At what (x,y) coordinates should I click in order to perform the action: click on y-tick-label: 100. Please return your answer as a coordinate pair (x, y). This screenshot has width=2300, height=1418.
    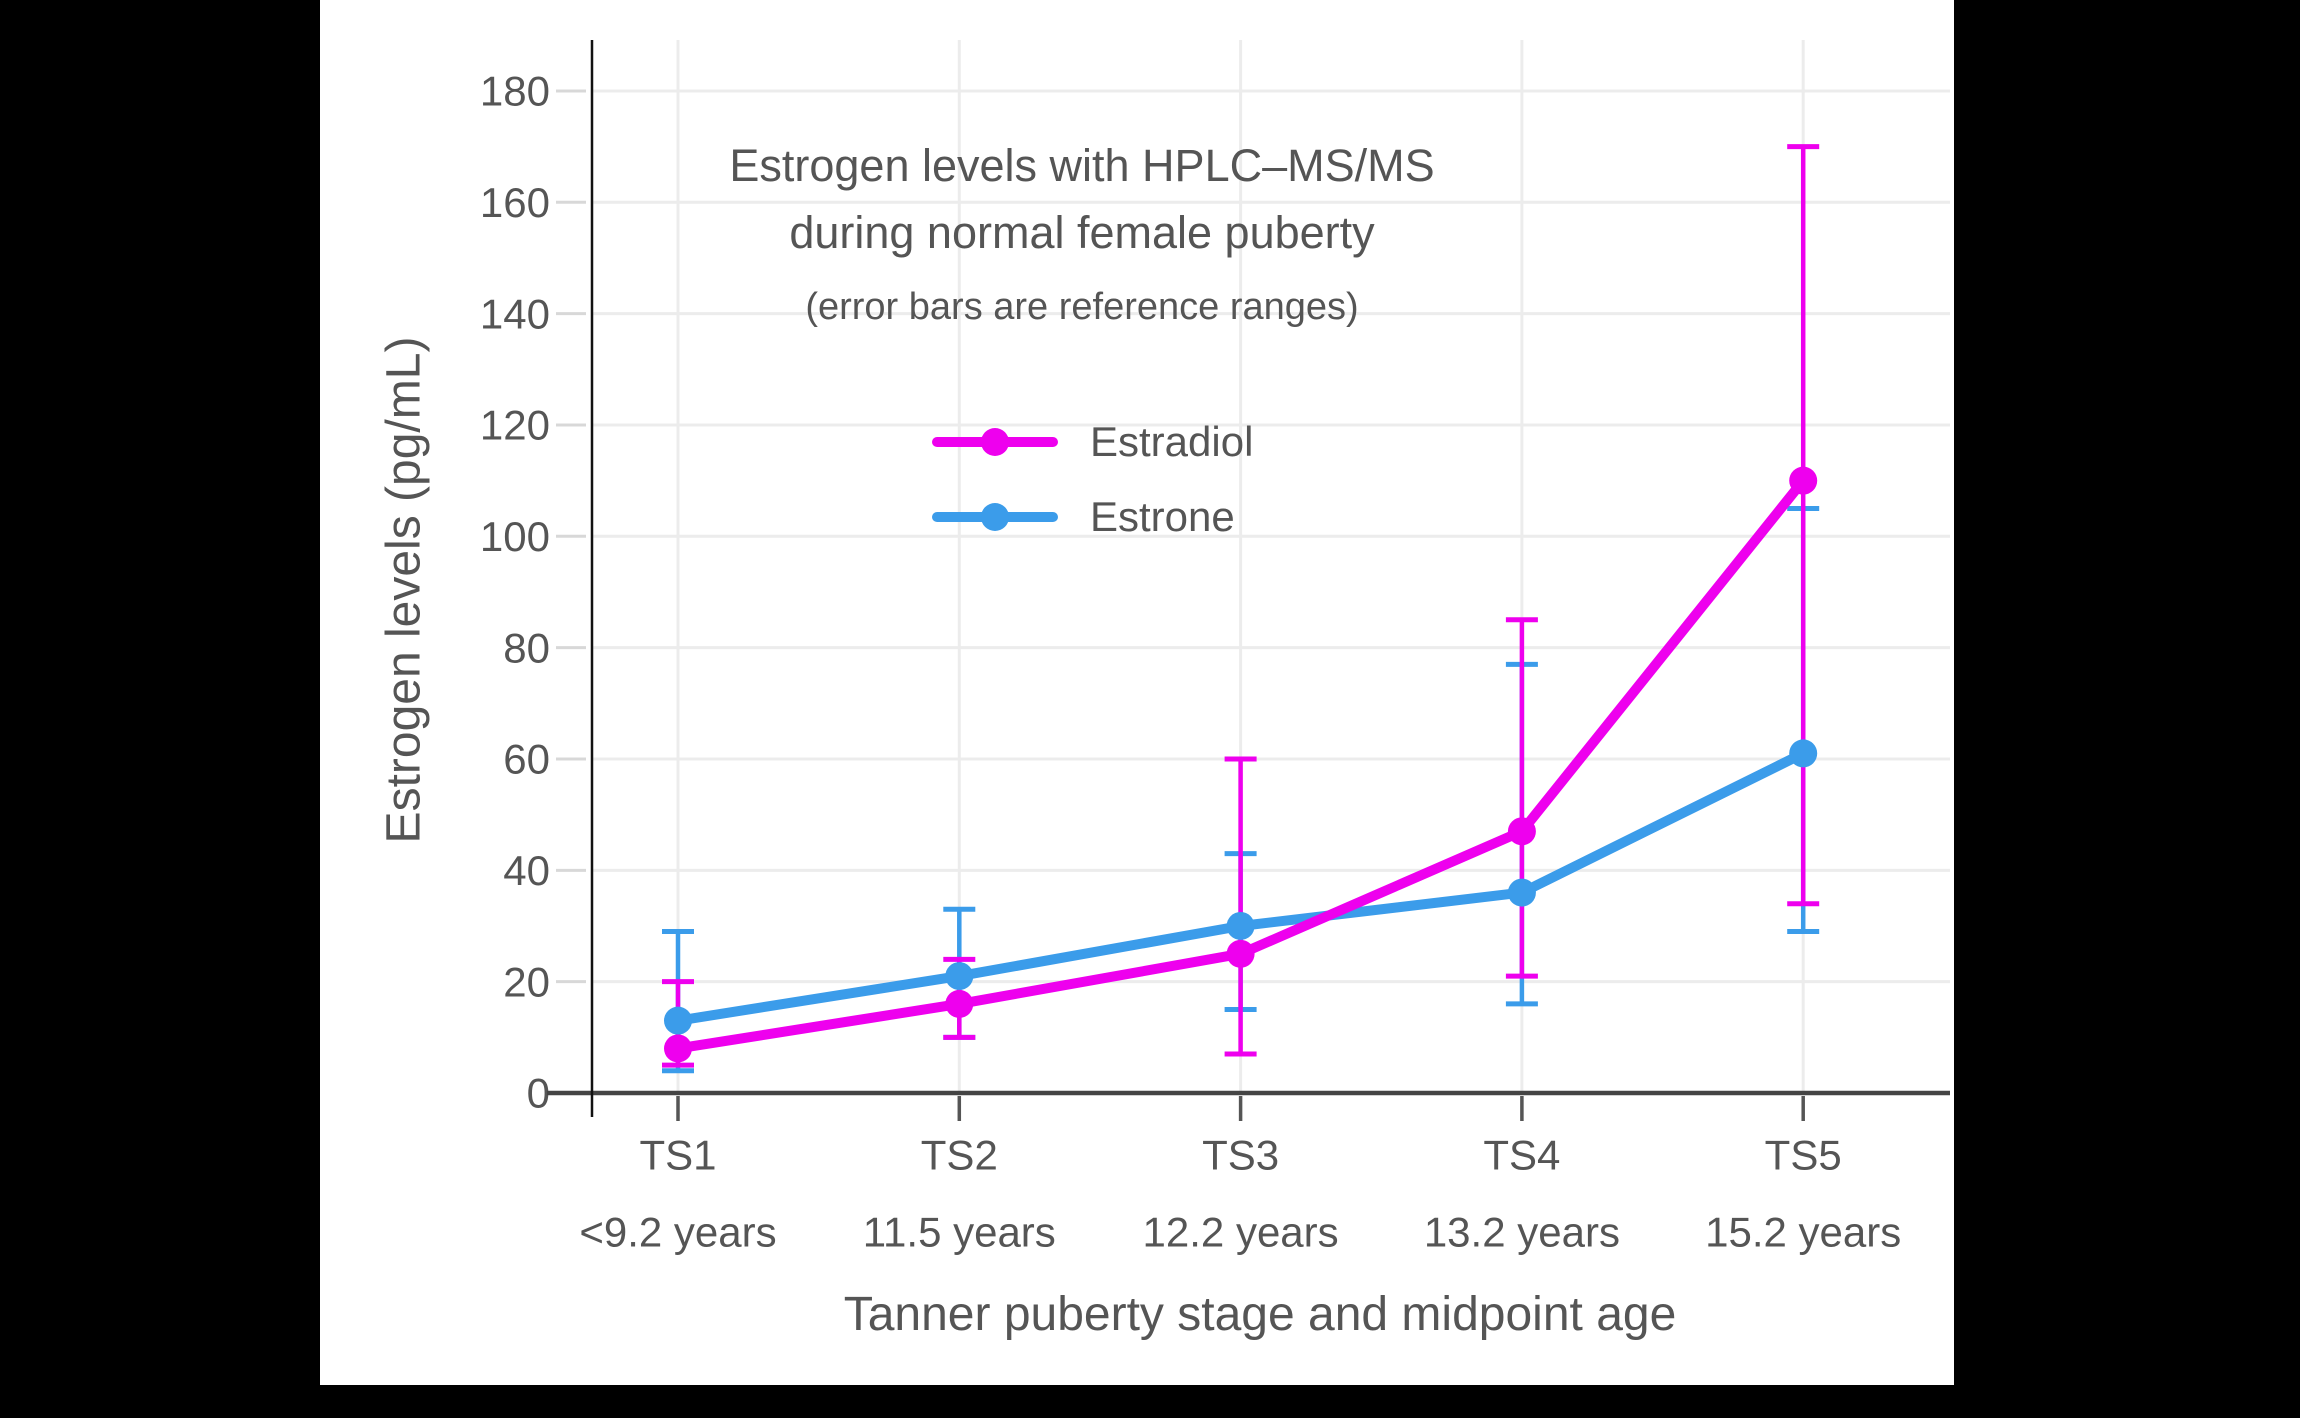
    Looking at the image, I should click on (515, 536).